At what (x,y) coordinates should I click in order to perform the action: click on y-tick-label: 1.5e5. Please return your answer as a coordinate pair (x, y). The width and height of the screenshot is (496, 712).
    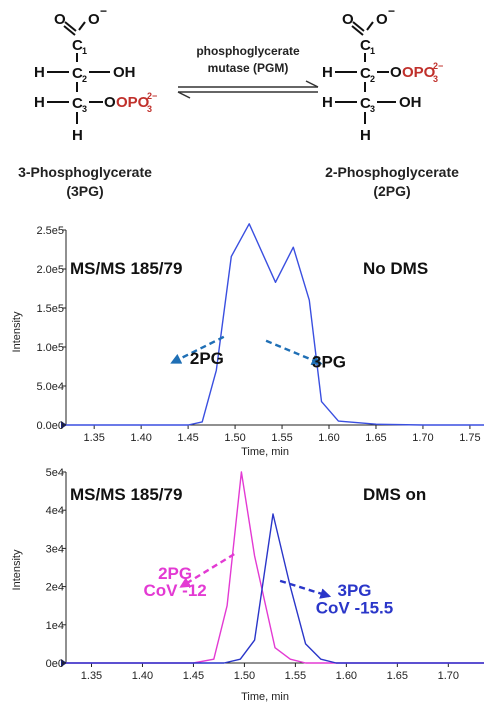
    Looking at the image, I should click on (50, 309).